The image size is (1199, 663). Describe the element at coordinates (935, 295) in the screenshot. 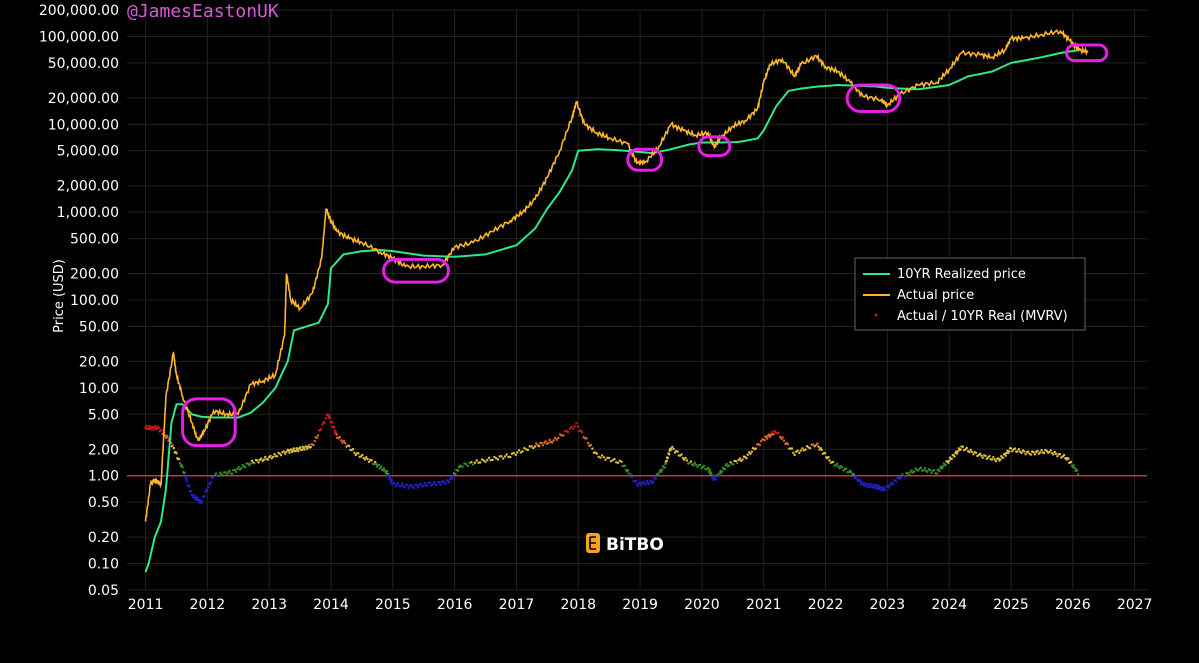

I see `legend-label-price: Actual price` at that location.